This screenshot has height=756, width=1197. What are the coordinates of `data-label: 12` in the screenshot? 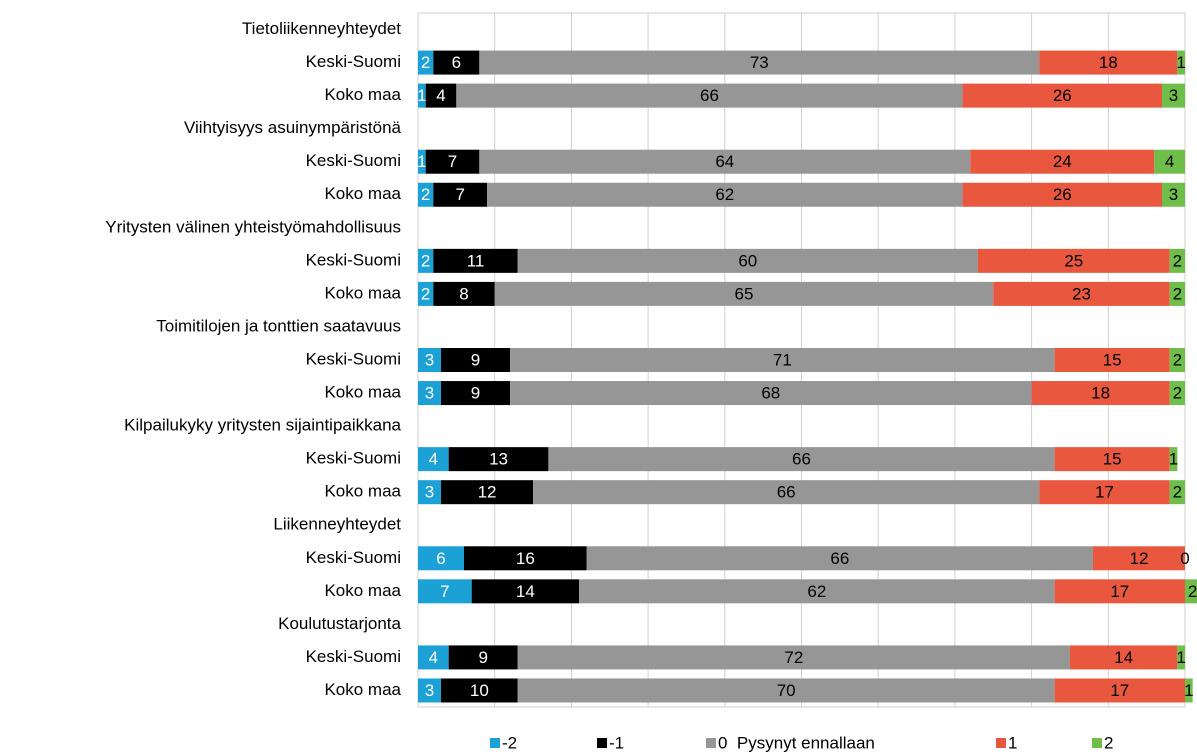 It's located at (1139, 558).